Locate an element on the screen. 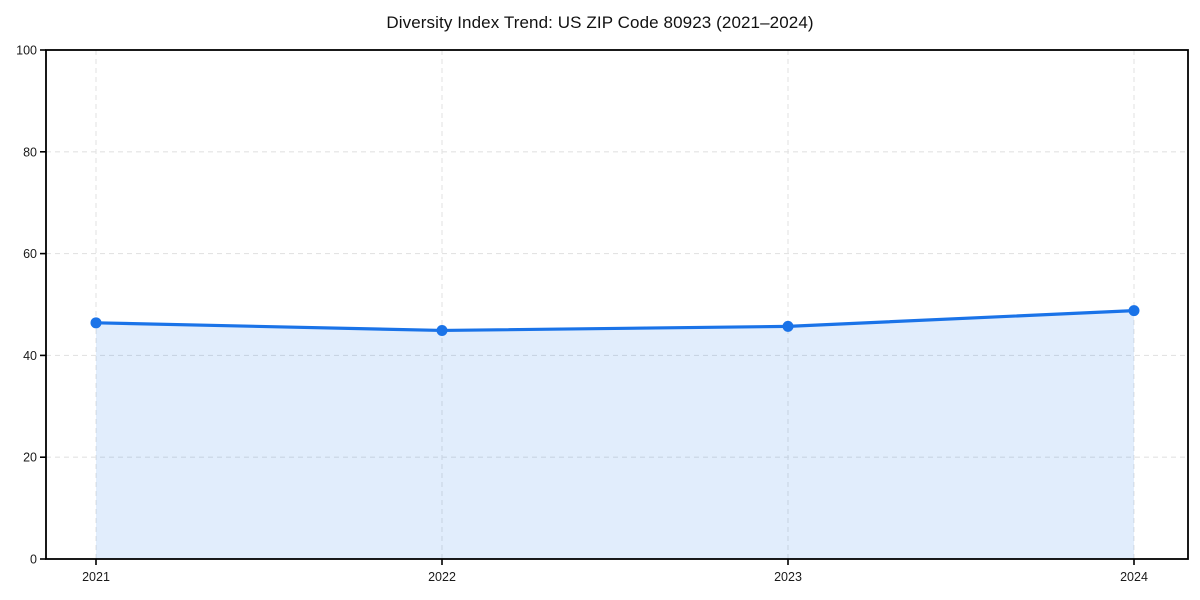  x-tick-label: 2024 is located at coordinates (1134, 577).